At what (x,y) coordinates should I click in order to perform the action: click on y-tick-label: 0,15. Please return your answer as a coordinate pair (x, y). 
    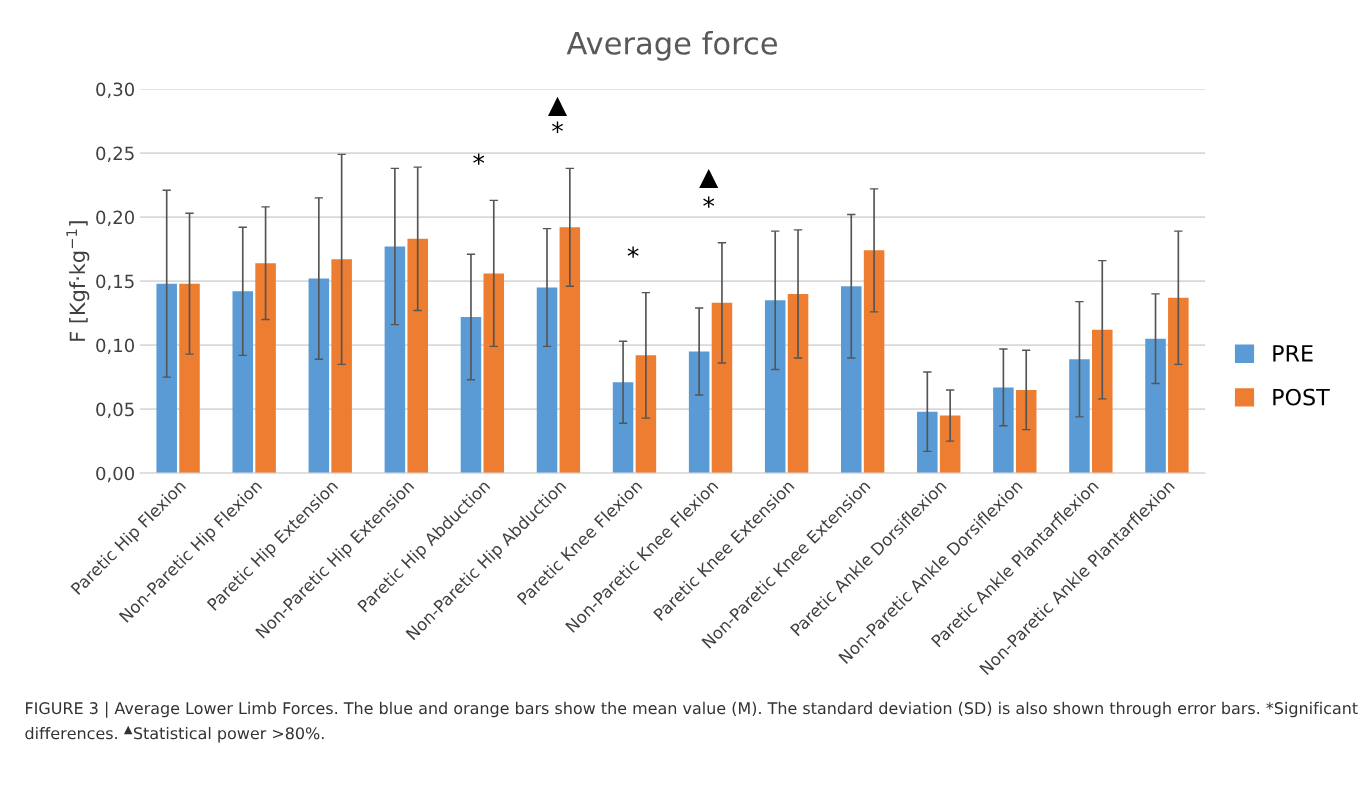
    Looking at the image, I should click on (115, 282).